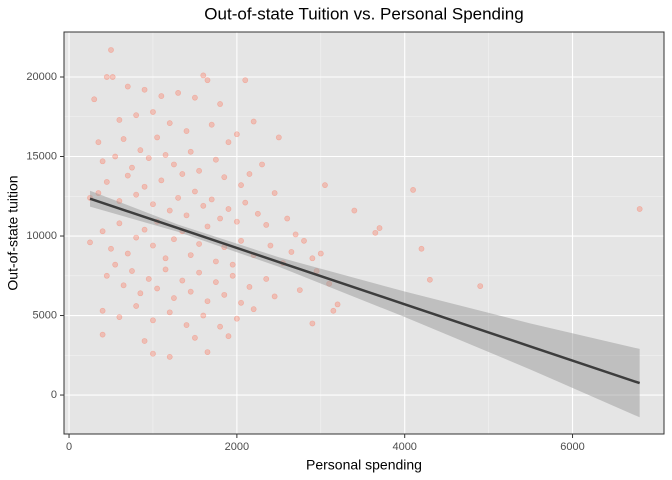 Image resolution: width=672 pixels, height=480 pixels. What do you see at coordinates (45, 315) in the screenshot?
I see `y-tick-label: 5000` at bounding box center [45, 315].